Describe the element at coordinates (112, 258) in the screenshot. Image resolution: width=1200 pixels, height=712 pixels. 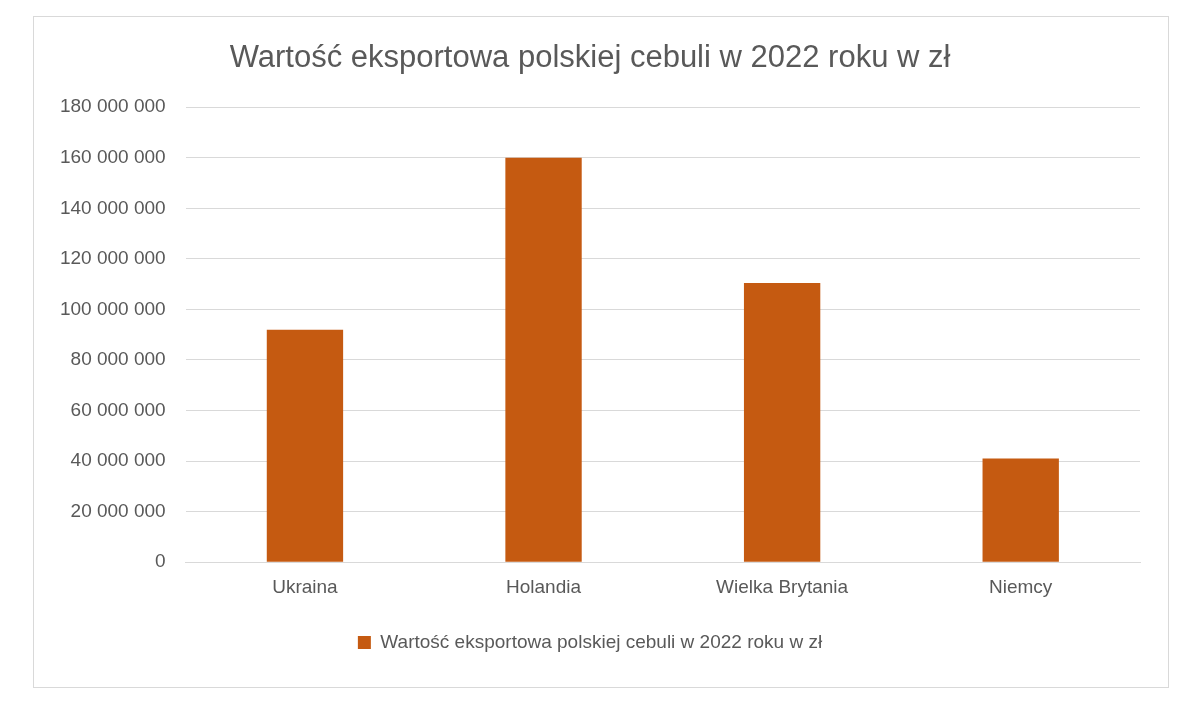
I see `y-tick-label: 120 000 000` at that location.